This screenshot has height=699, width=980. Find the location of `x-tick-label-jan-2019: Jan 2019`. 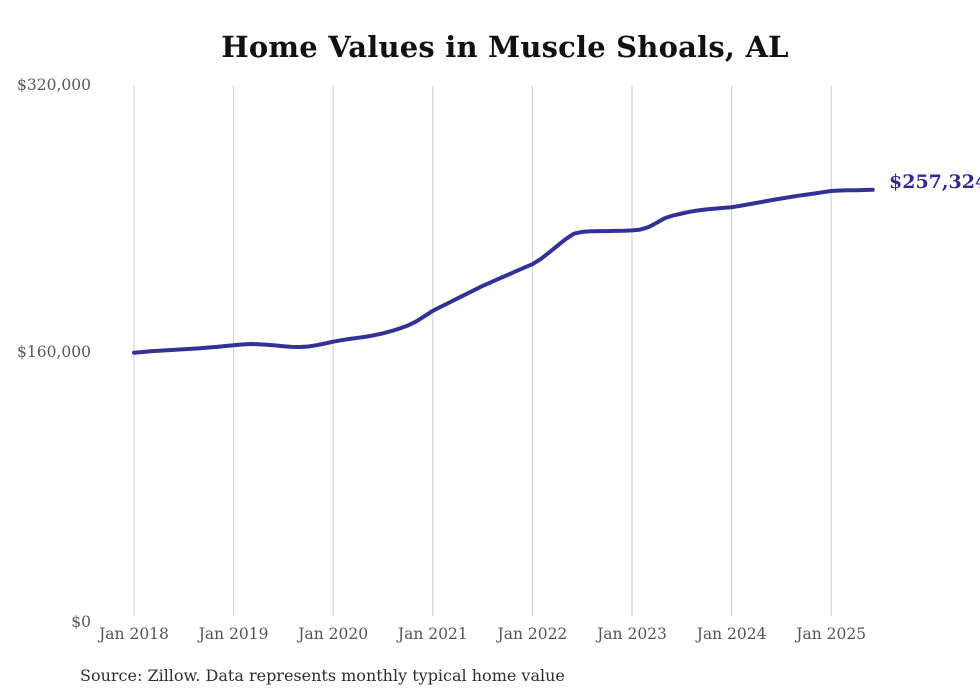

x-tick-label-jan-2019: Jan 2019 is located at coordinates (233, 634).